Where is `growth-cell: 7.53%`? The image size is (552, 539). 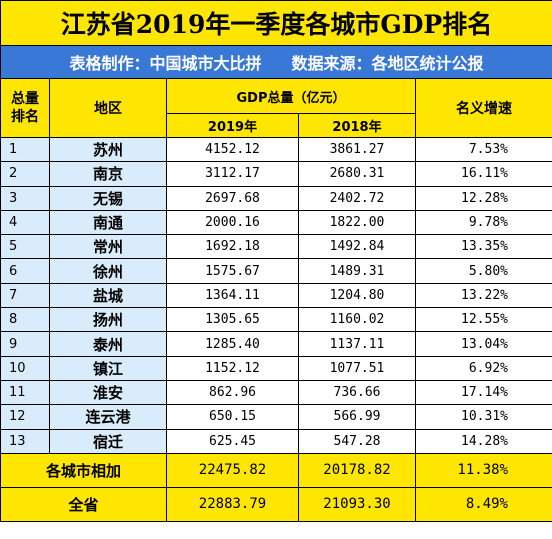 growth-cell: 7.53% is located at coordinates (483, 149).